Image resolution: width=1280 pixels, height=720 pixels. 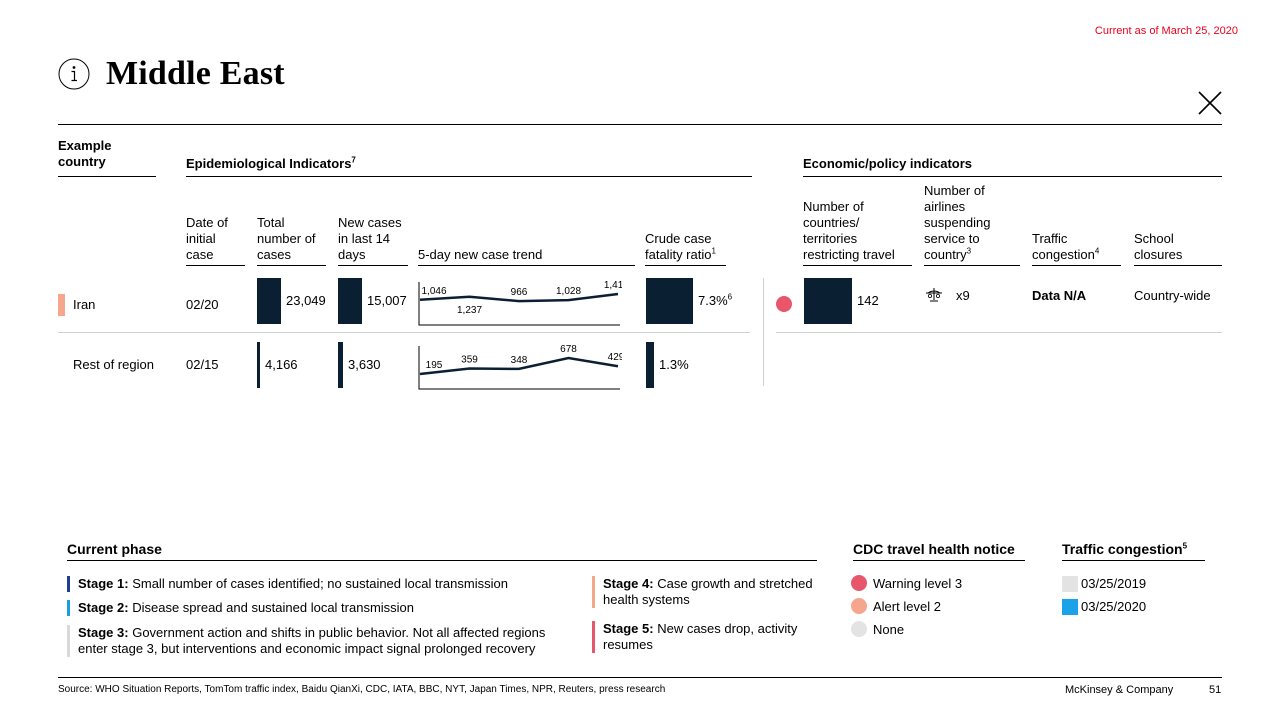 I want to click on page-number: 51, so click(x=1215, y=690).